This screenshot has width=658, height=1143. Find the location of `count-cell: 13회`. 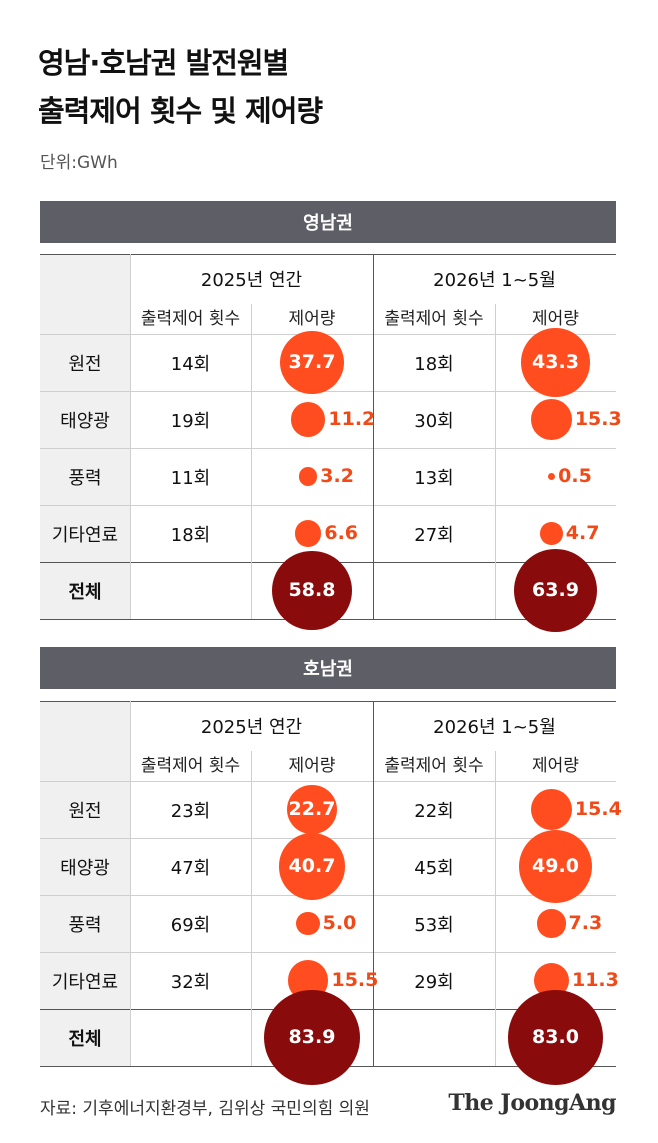

count-cell: 13회 is located at coordinates (434, 478).